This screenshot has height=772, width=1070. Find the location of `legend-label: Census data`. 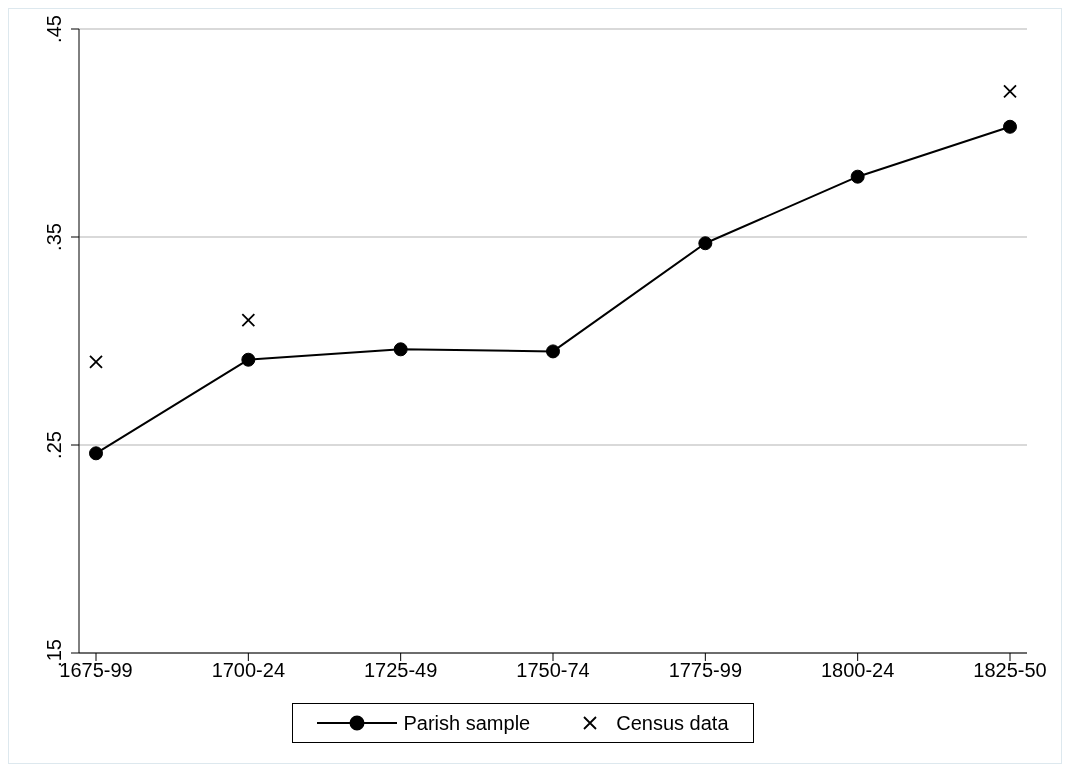

legend-label: Census data is located at coordinates (672, 723).